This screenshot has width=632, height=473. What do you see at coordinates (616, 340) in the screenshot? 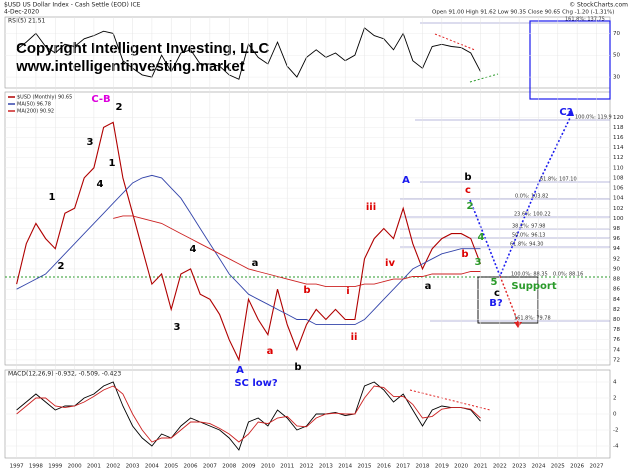
I see `y-tick-label: 76` at bounding box center [616, 340].